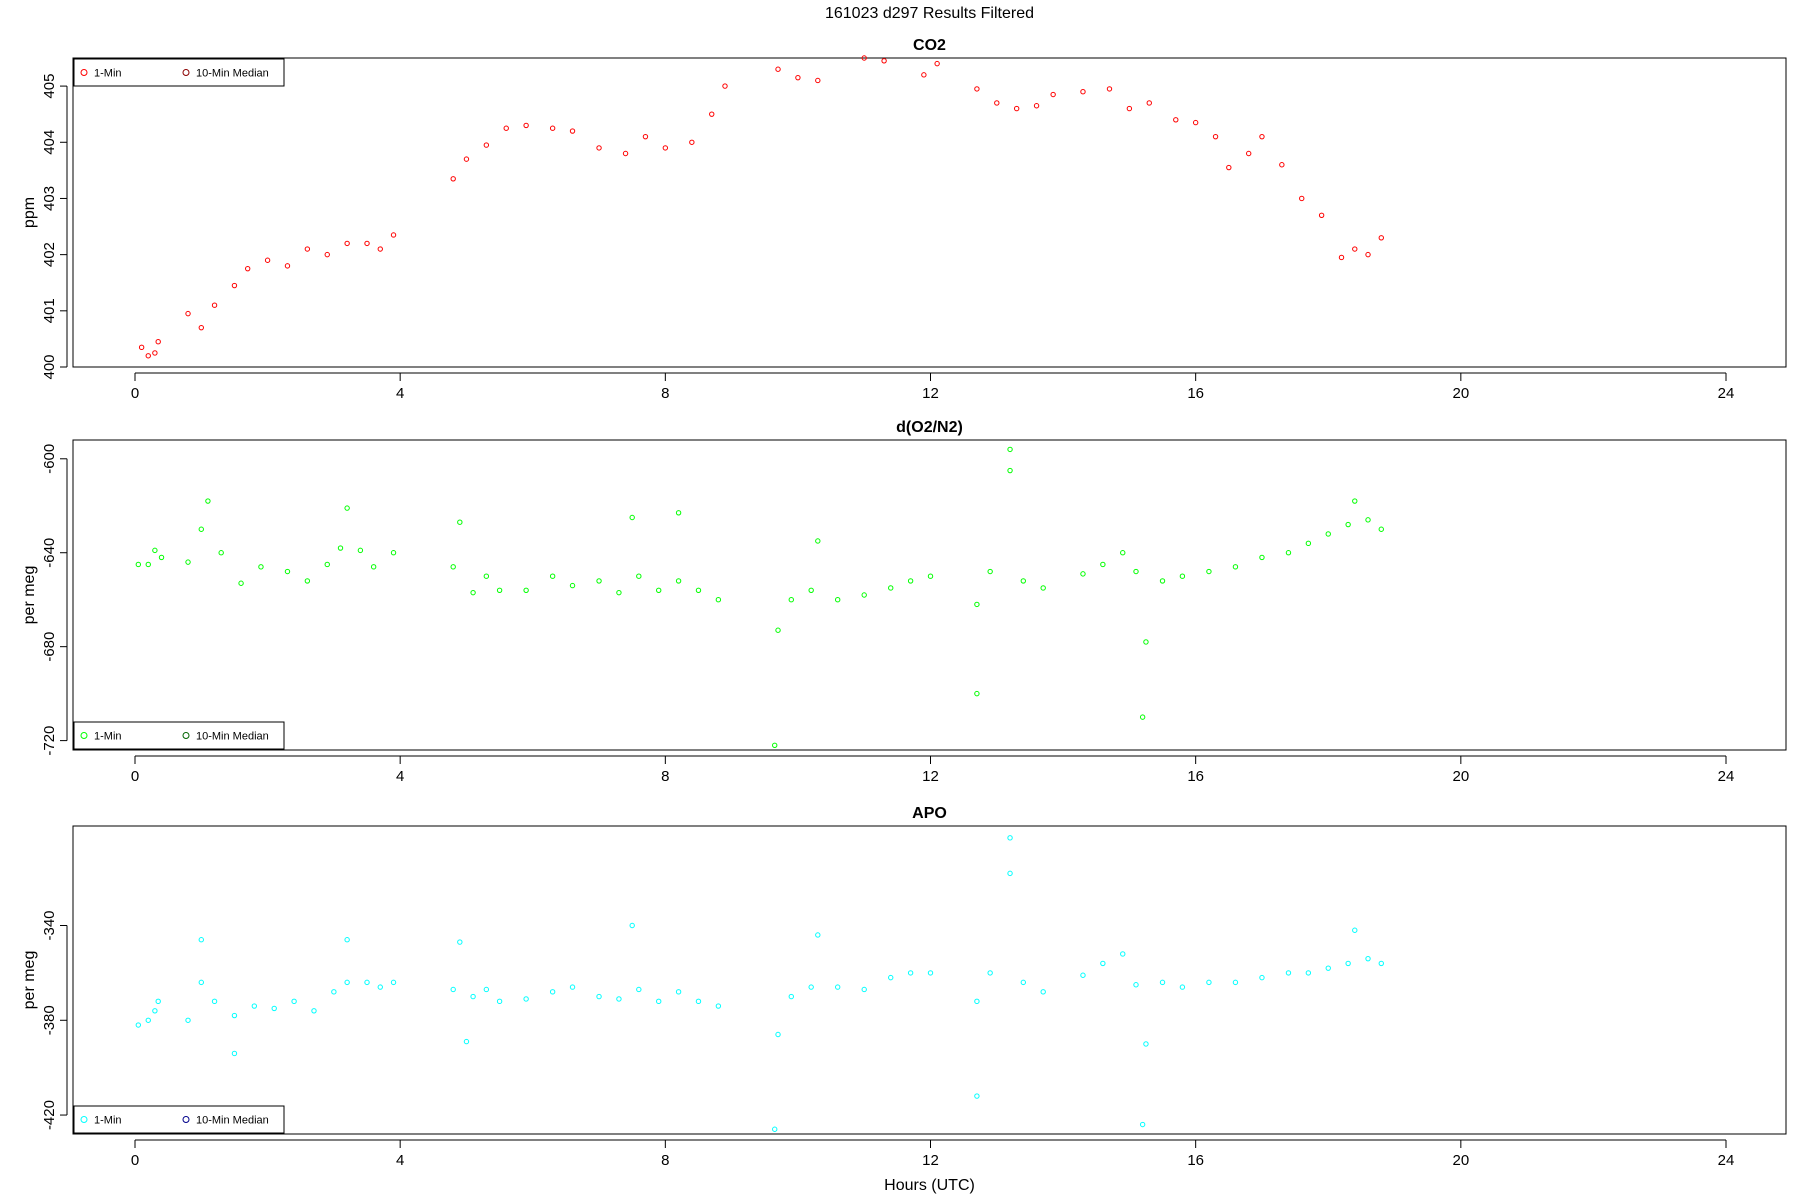 The width and height of the screenshot is (1800, 1200). Describe the element at coordinates (1726, 393) in the screenshot. I see `x-tick-label: 24` at that location.